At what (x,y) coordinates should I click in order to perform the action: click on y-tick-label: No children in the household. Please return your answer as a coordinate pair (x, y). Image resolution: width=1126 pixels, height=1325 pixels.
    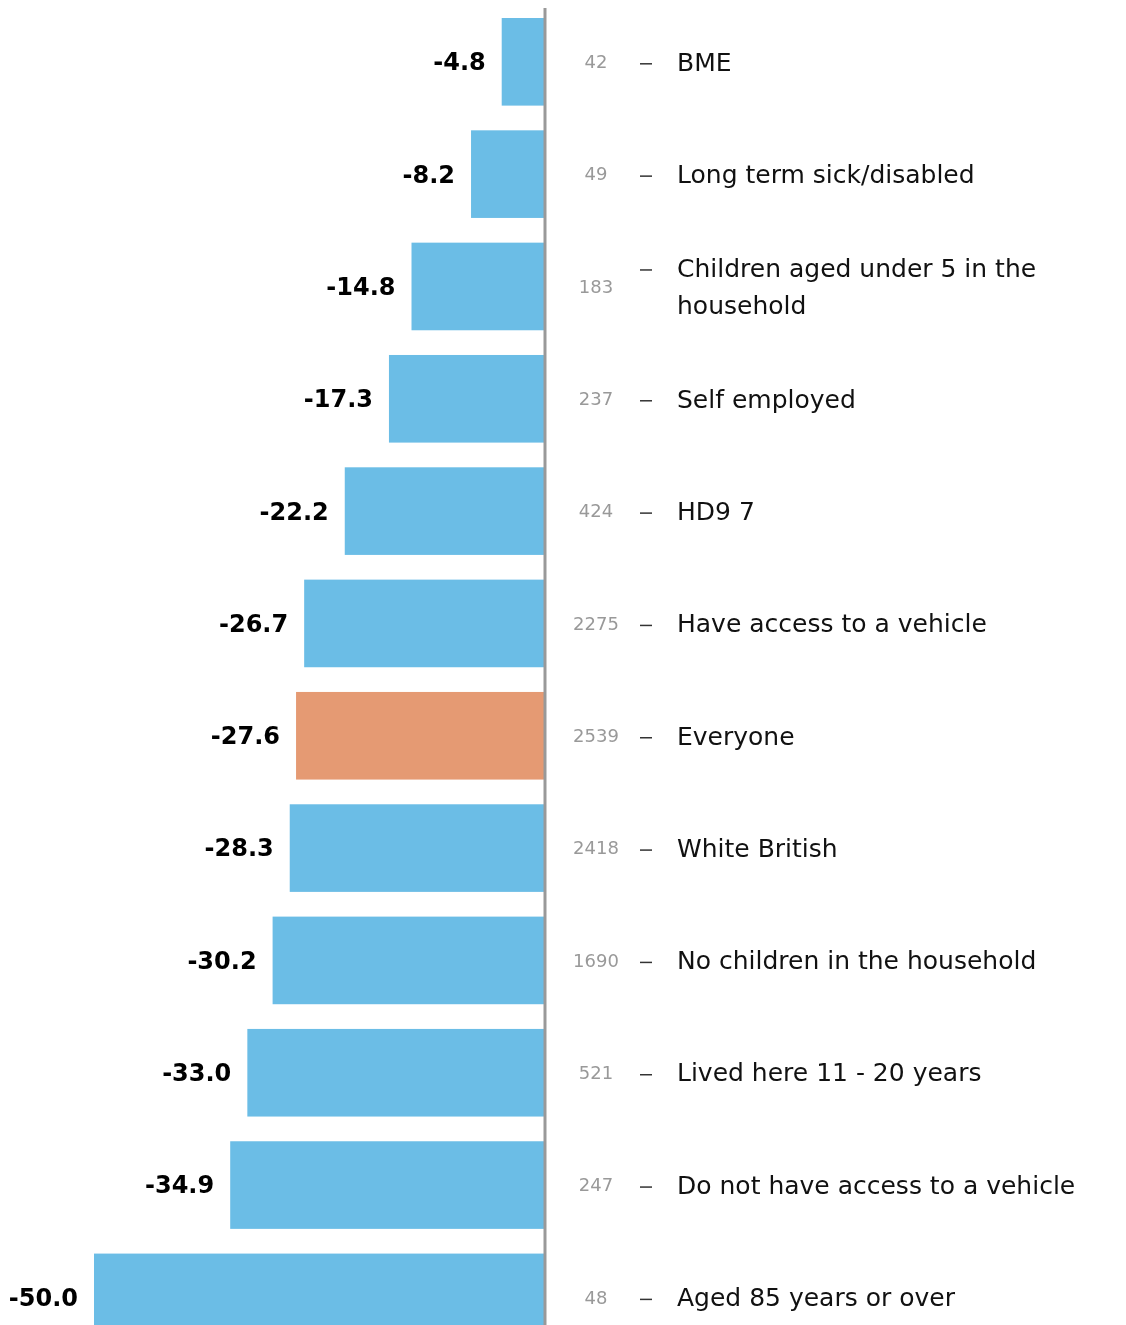
    Looking at the image, I should click on (857, 961).